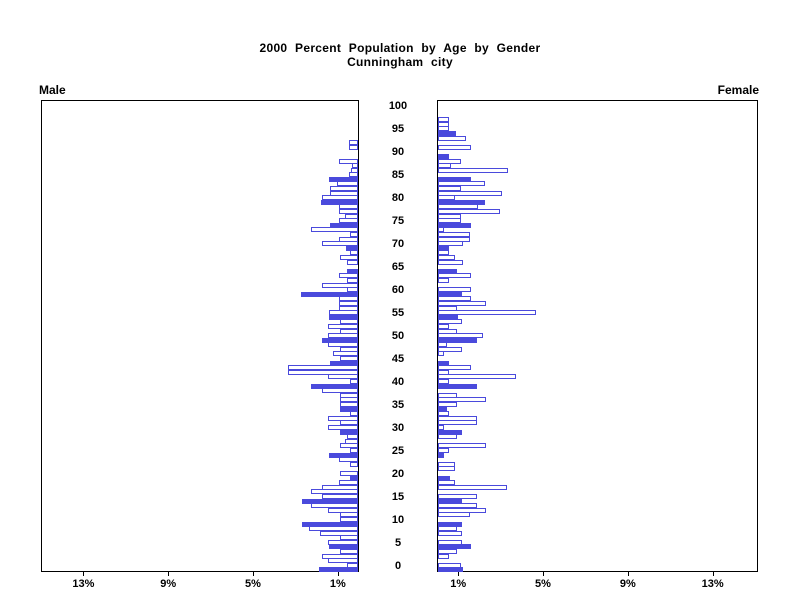 Image resolution: width=800 pixels, height=600 pixels. What do you see at coordinates (738, 90) in the screenshot?
I see `female-header-label: Female` at bounding box center [738, 90].